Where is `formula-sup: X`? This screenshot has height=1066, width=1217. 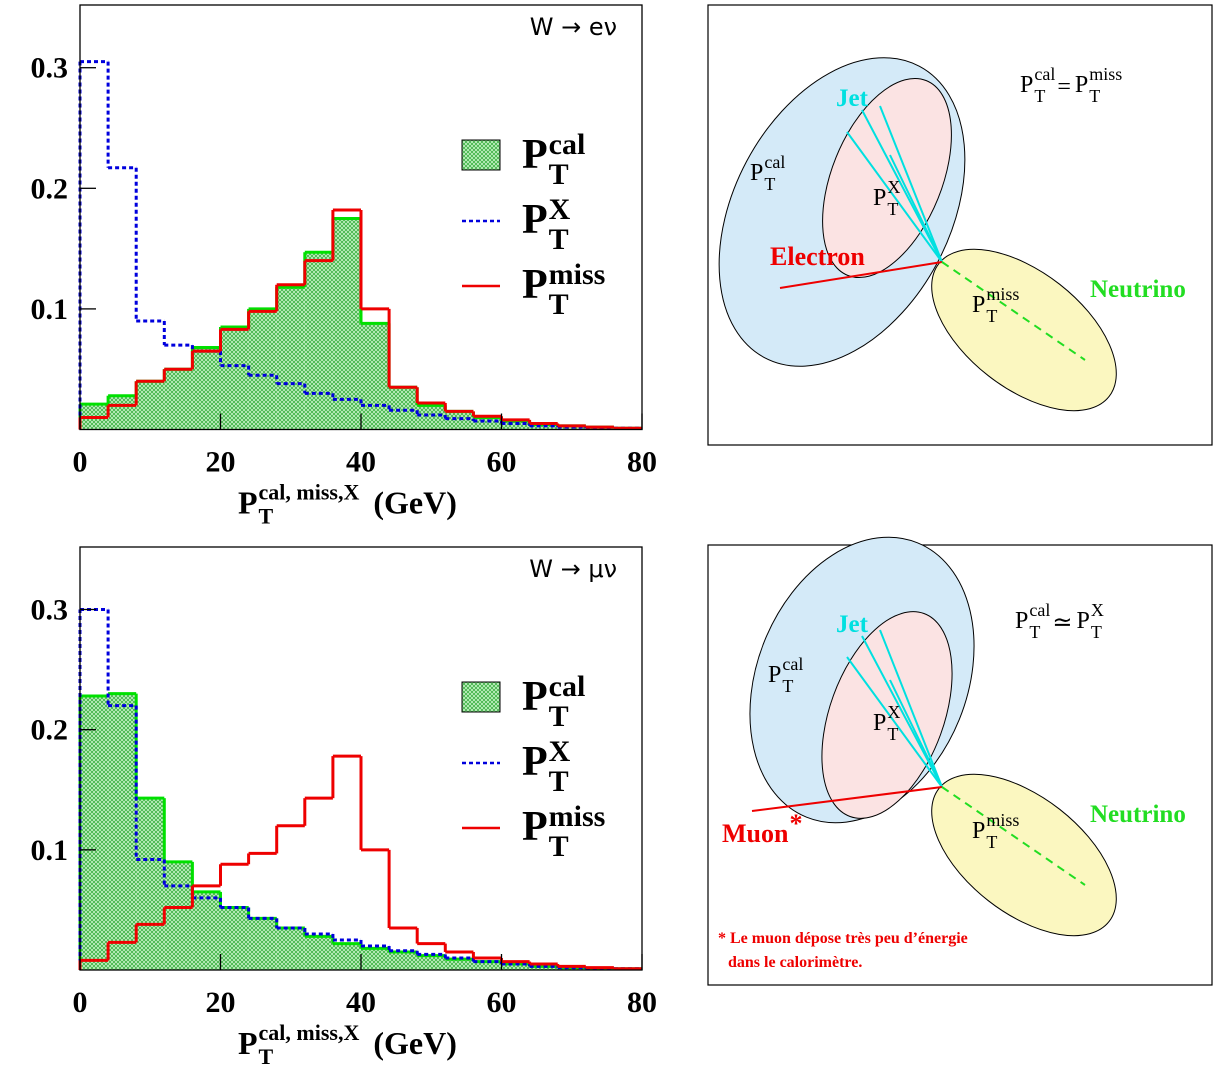
formula-sup: X is located at coordinates (1097, 610).